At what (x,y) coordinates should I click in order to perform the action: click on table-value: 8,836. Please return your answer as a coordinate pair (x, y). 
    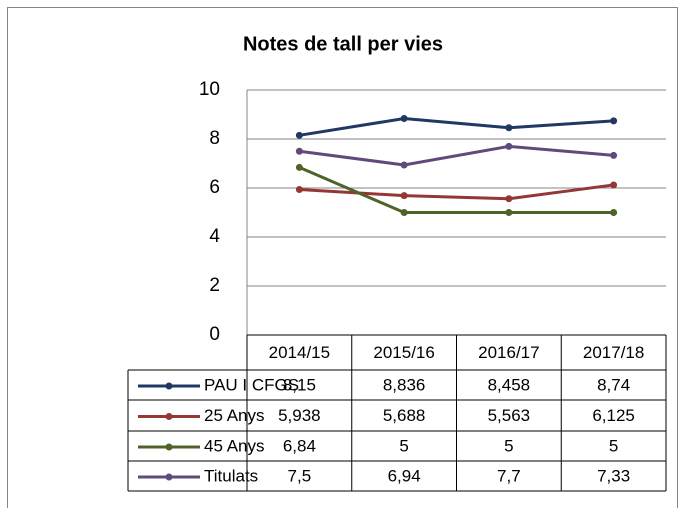
    Looking at the image, I should click on (404, 384).